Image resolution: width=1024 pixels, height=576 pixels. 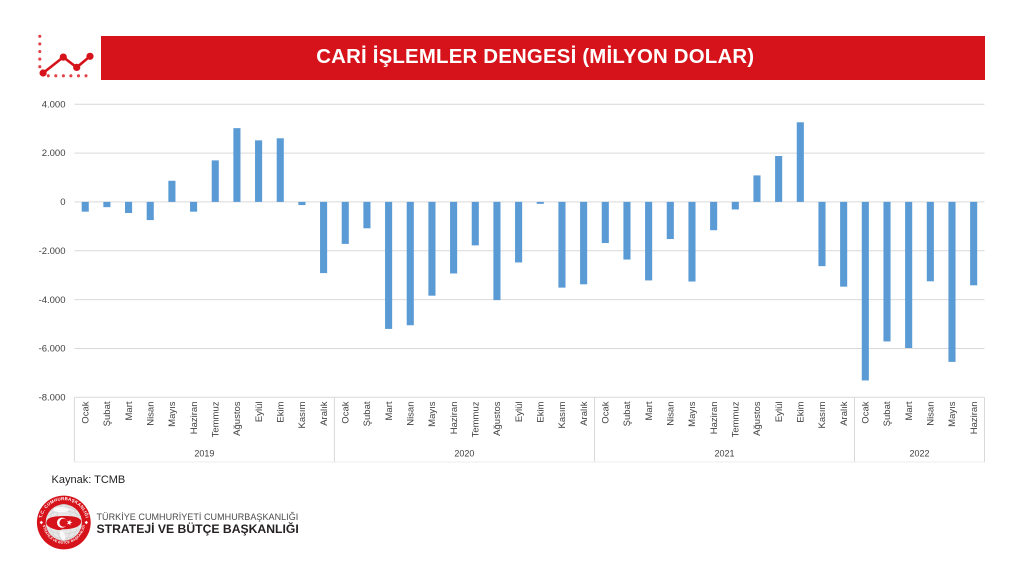 What do you see at coordinates (919, 454) in the screenshot?
I see `svg-text: 2022` at bounding box center [919, 454].